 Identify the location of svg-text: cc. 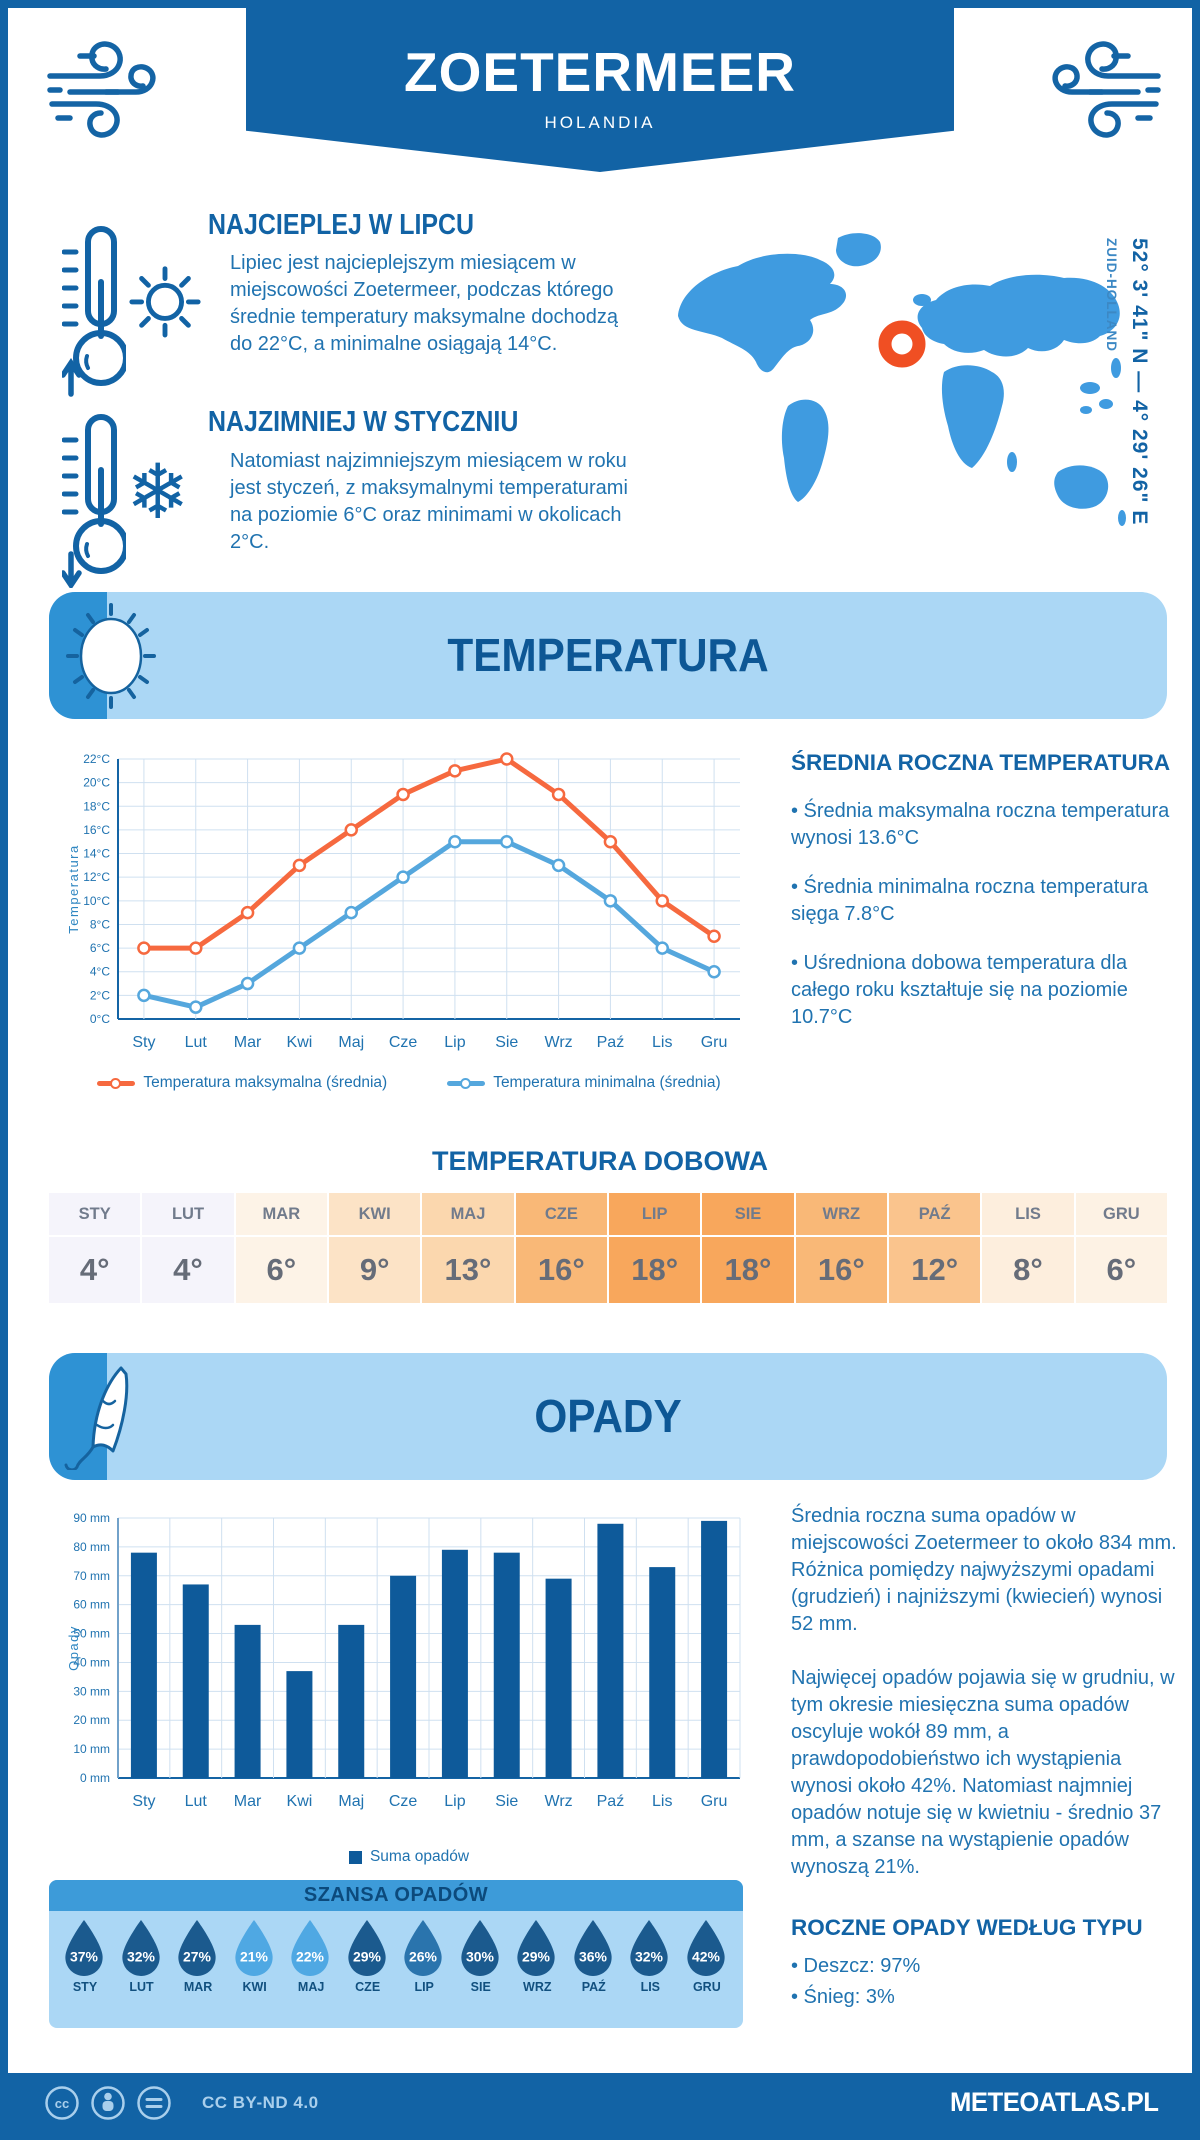
(62, 2103).